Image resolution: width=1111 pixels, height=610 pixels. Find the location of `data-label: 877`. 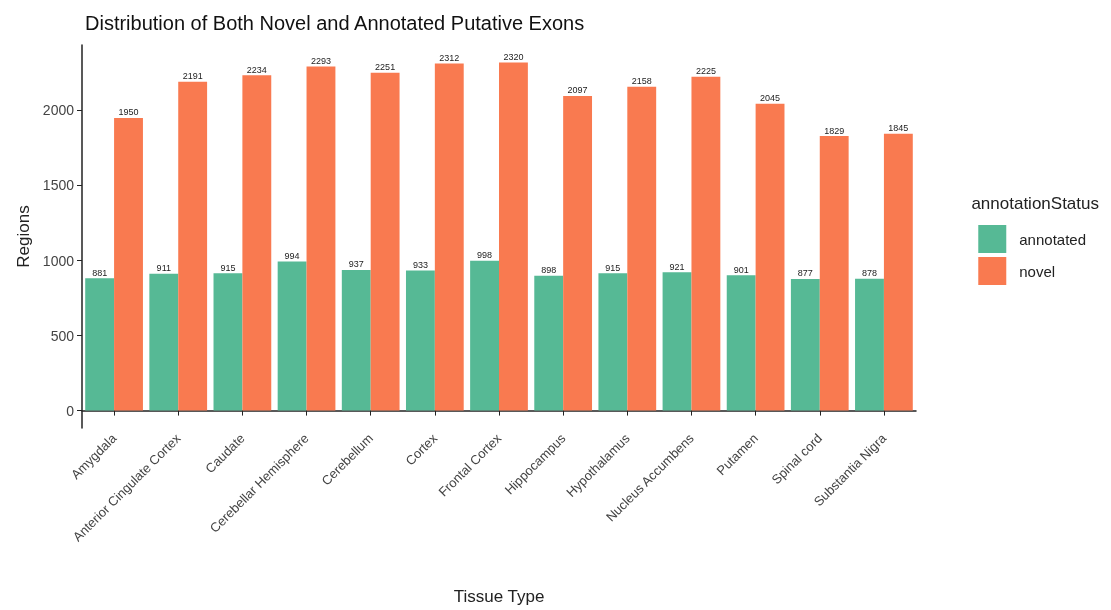

data-label: 877 is located at coordinates (805, 273).